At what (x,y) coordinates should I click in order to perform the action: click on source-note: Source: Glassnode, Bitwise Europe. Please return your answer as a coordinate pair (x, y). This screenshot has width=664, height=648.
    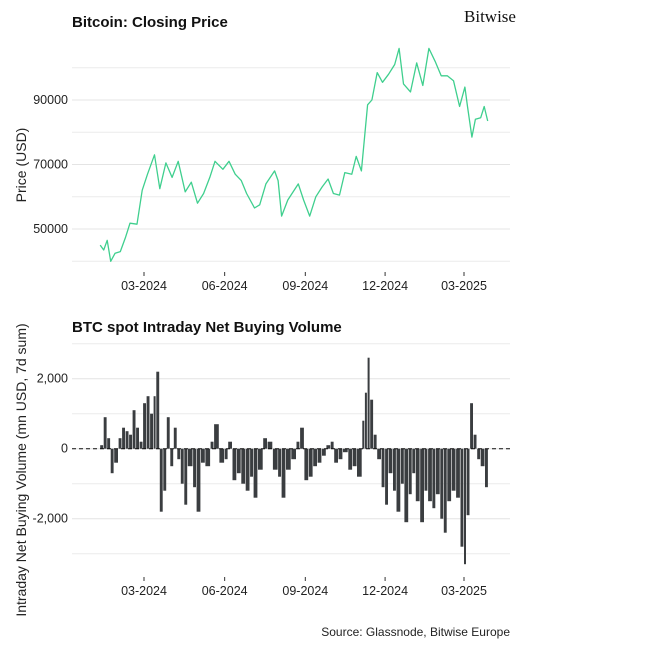
    Looking at the image, I should click on (415, 632).